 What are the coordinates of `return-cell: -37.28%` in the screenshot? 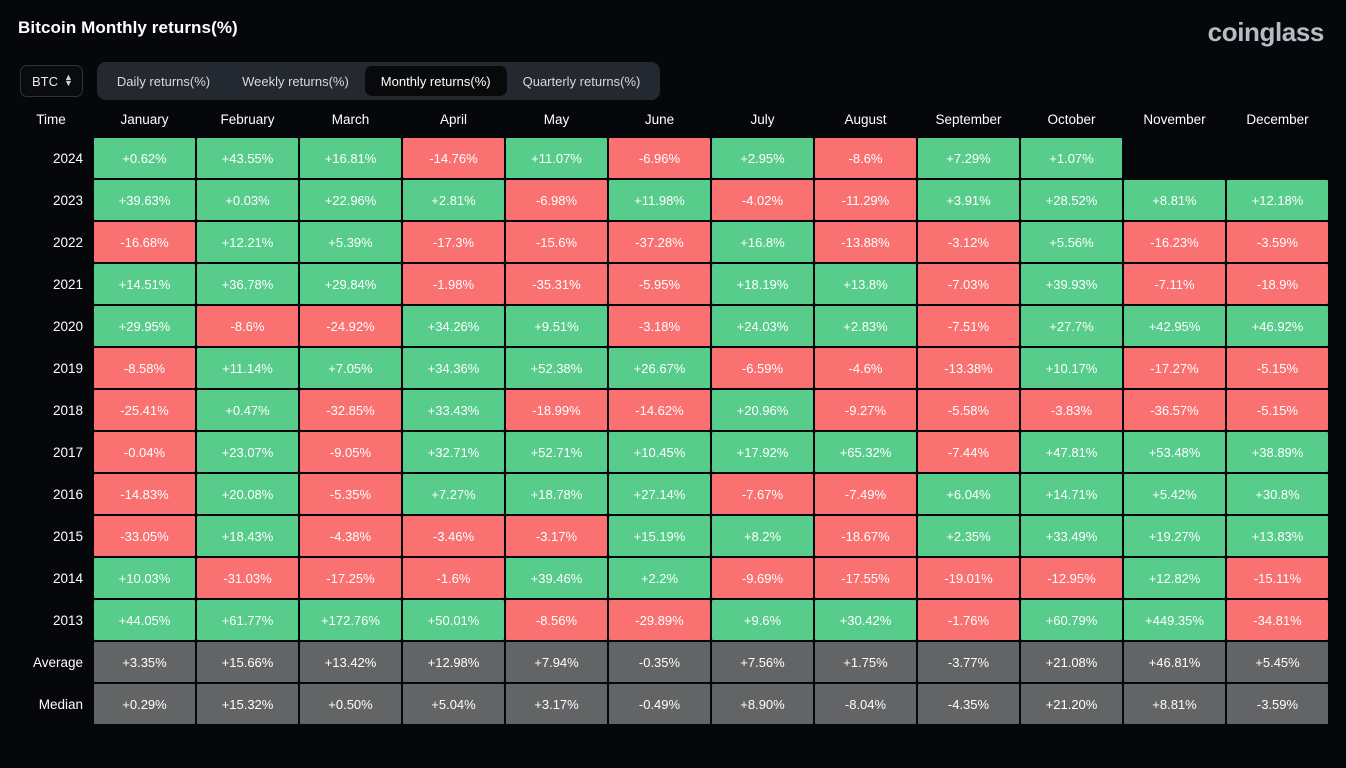 It's located at (659, 242).